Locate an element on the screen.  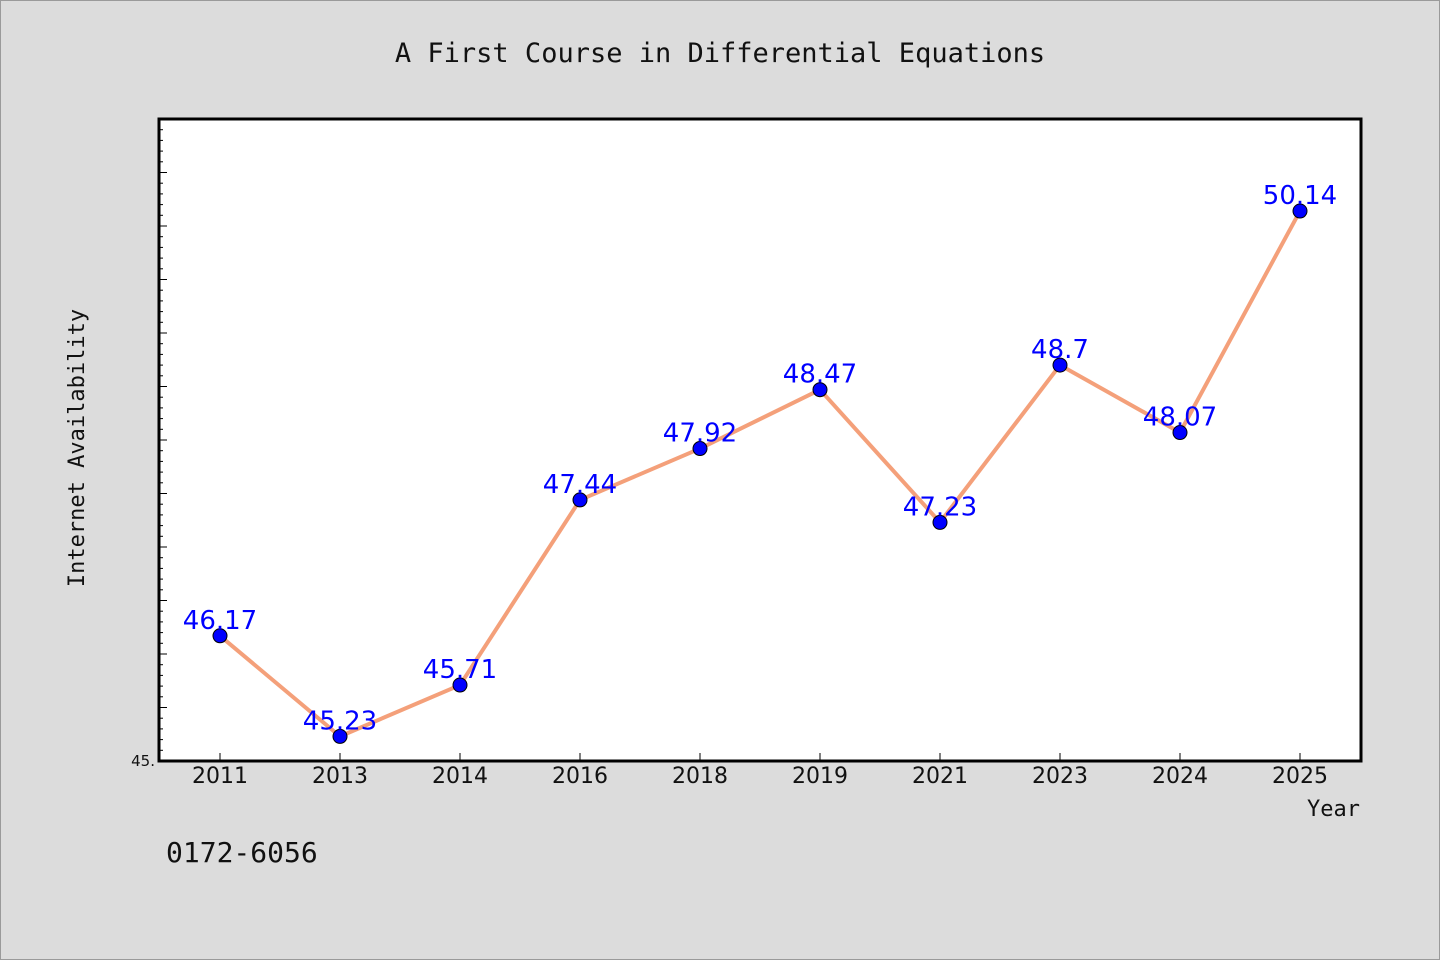
data-label-2014: 45.71 is located at coordinates (460, 670).